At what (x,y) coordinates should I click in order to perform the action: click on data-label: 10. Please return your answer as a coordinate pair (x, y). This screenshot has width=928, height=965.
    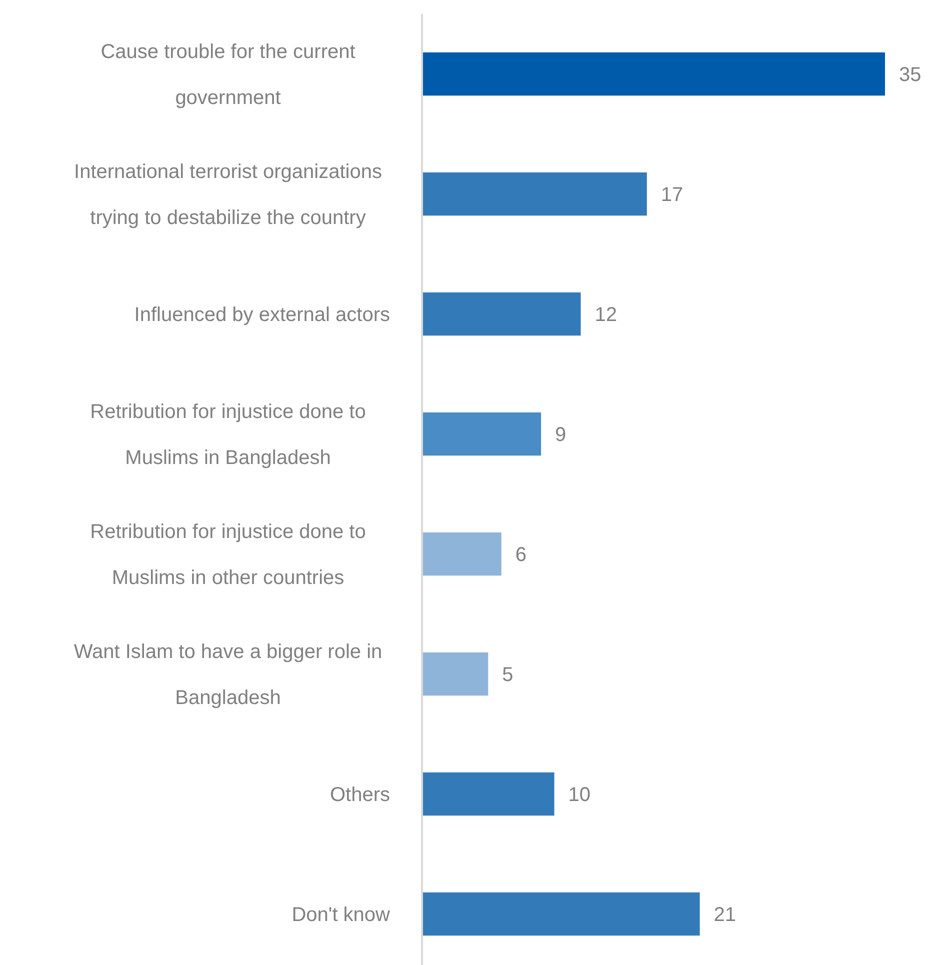
    Looking at the image, I should click on (579, 795).